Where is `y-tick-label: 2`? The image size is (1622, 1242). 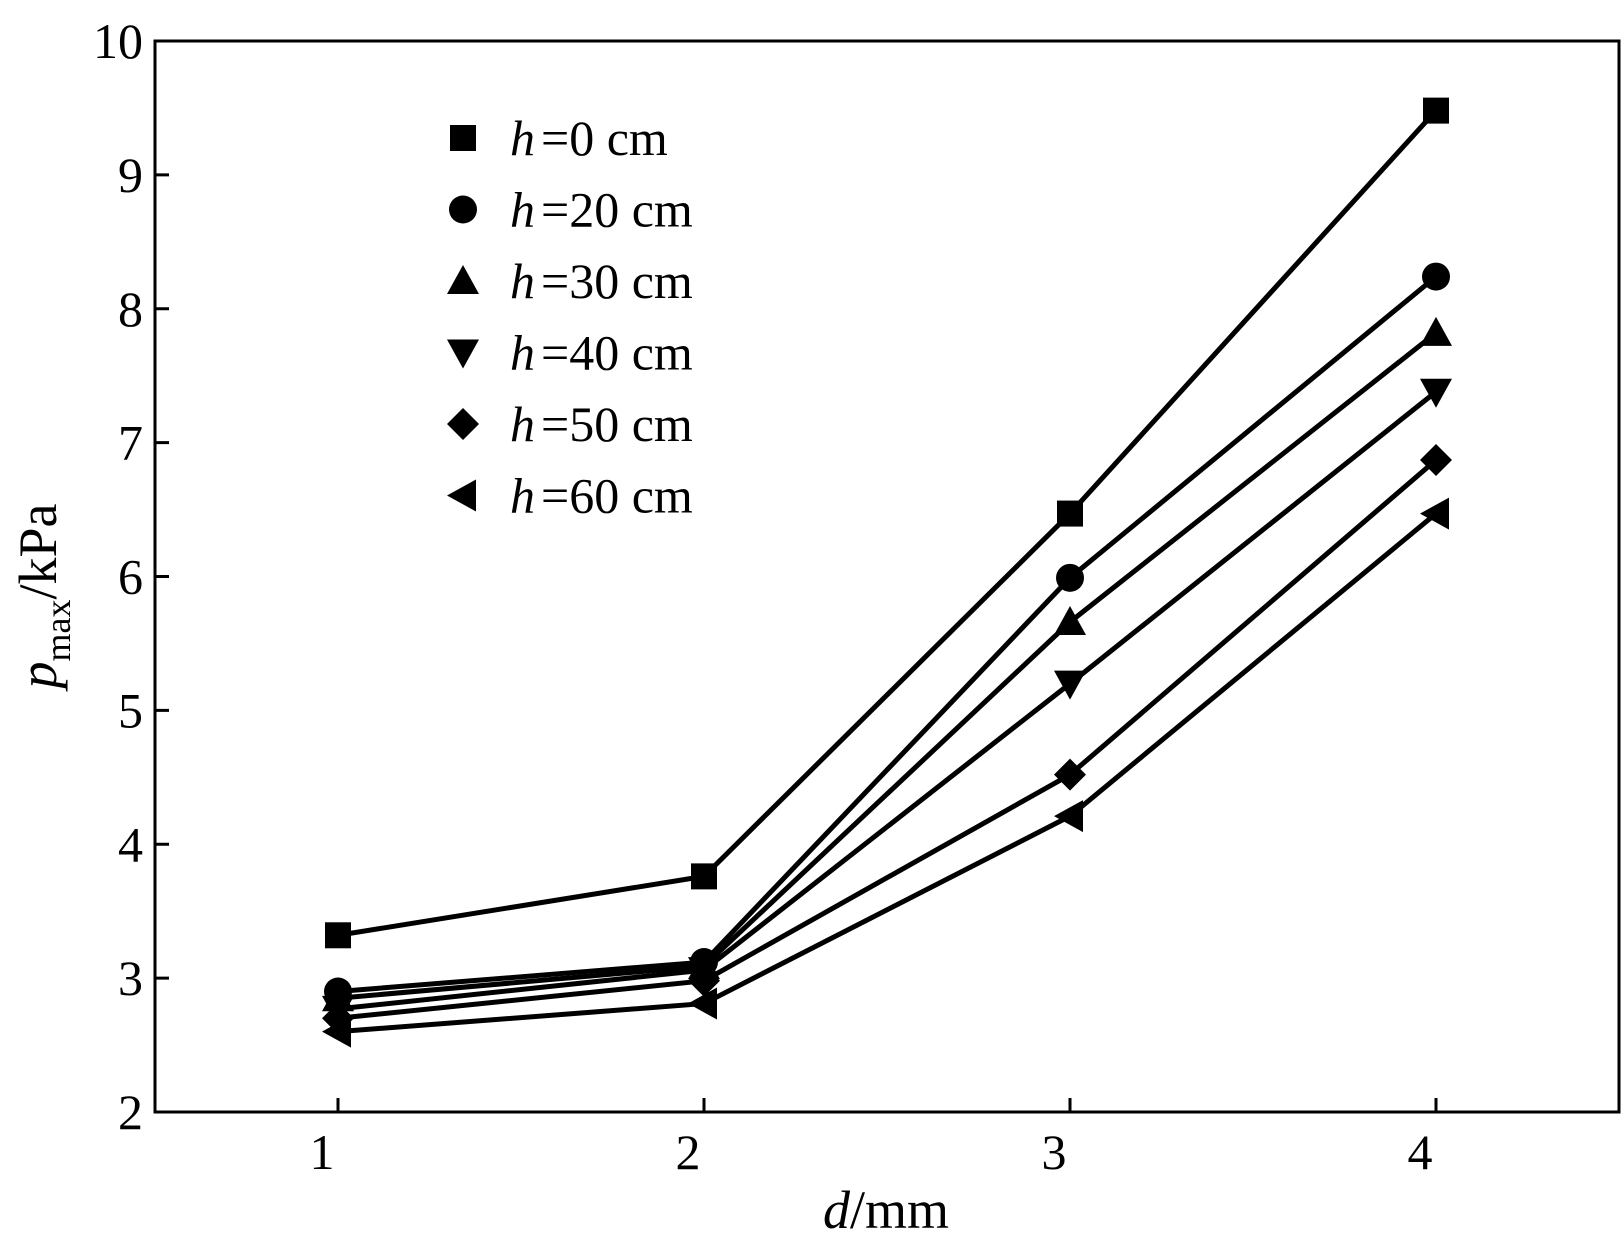
y-tick-label: 2 is located at coordinates (130, 1112).